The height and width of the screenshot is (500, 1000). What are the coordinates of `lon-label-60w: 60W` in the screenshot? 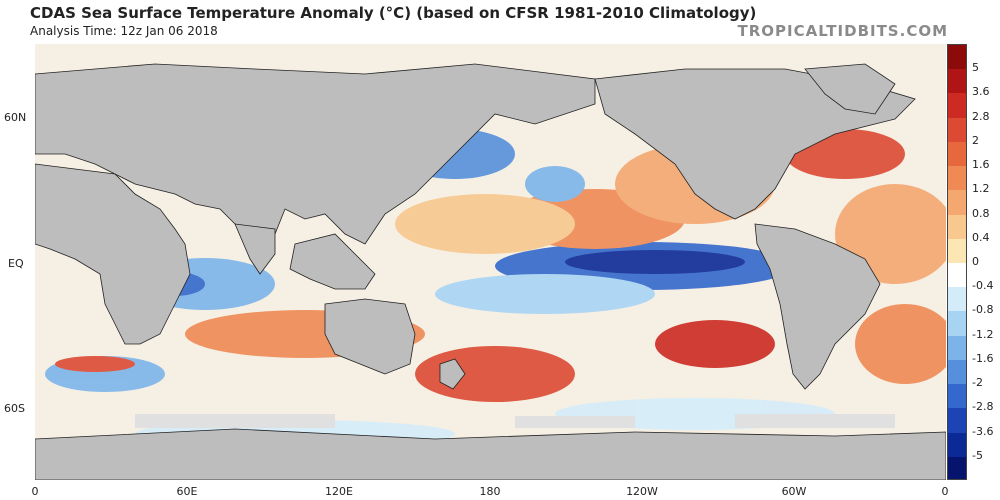 It's located at (794, 491).